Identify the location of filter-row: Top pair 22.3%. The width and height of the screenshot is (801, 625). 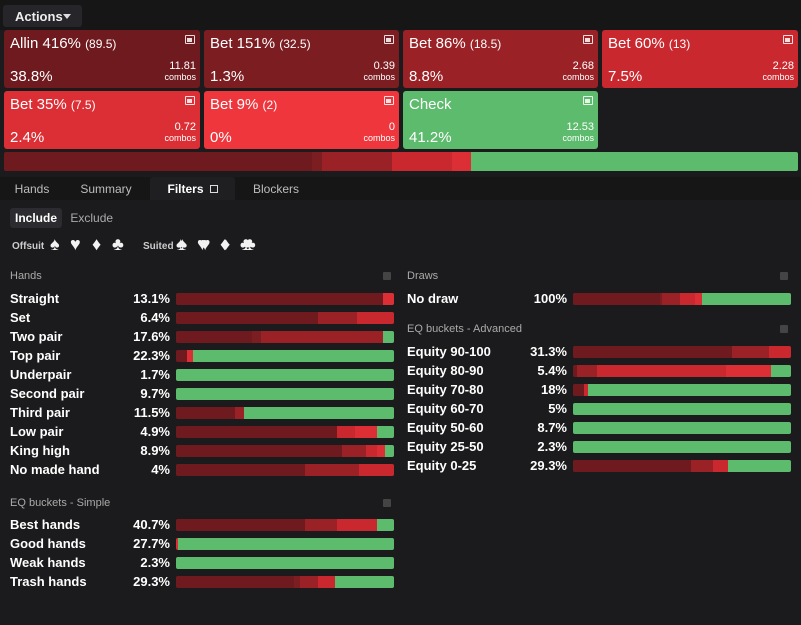
(202, 356).